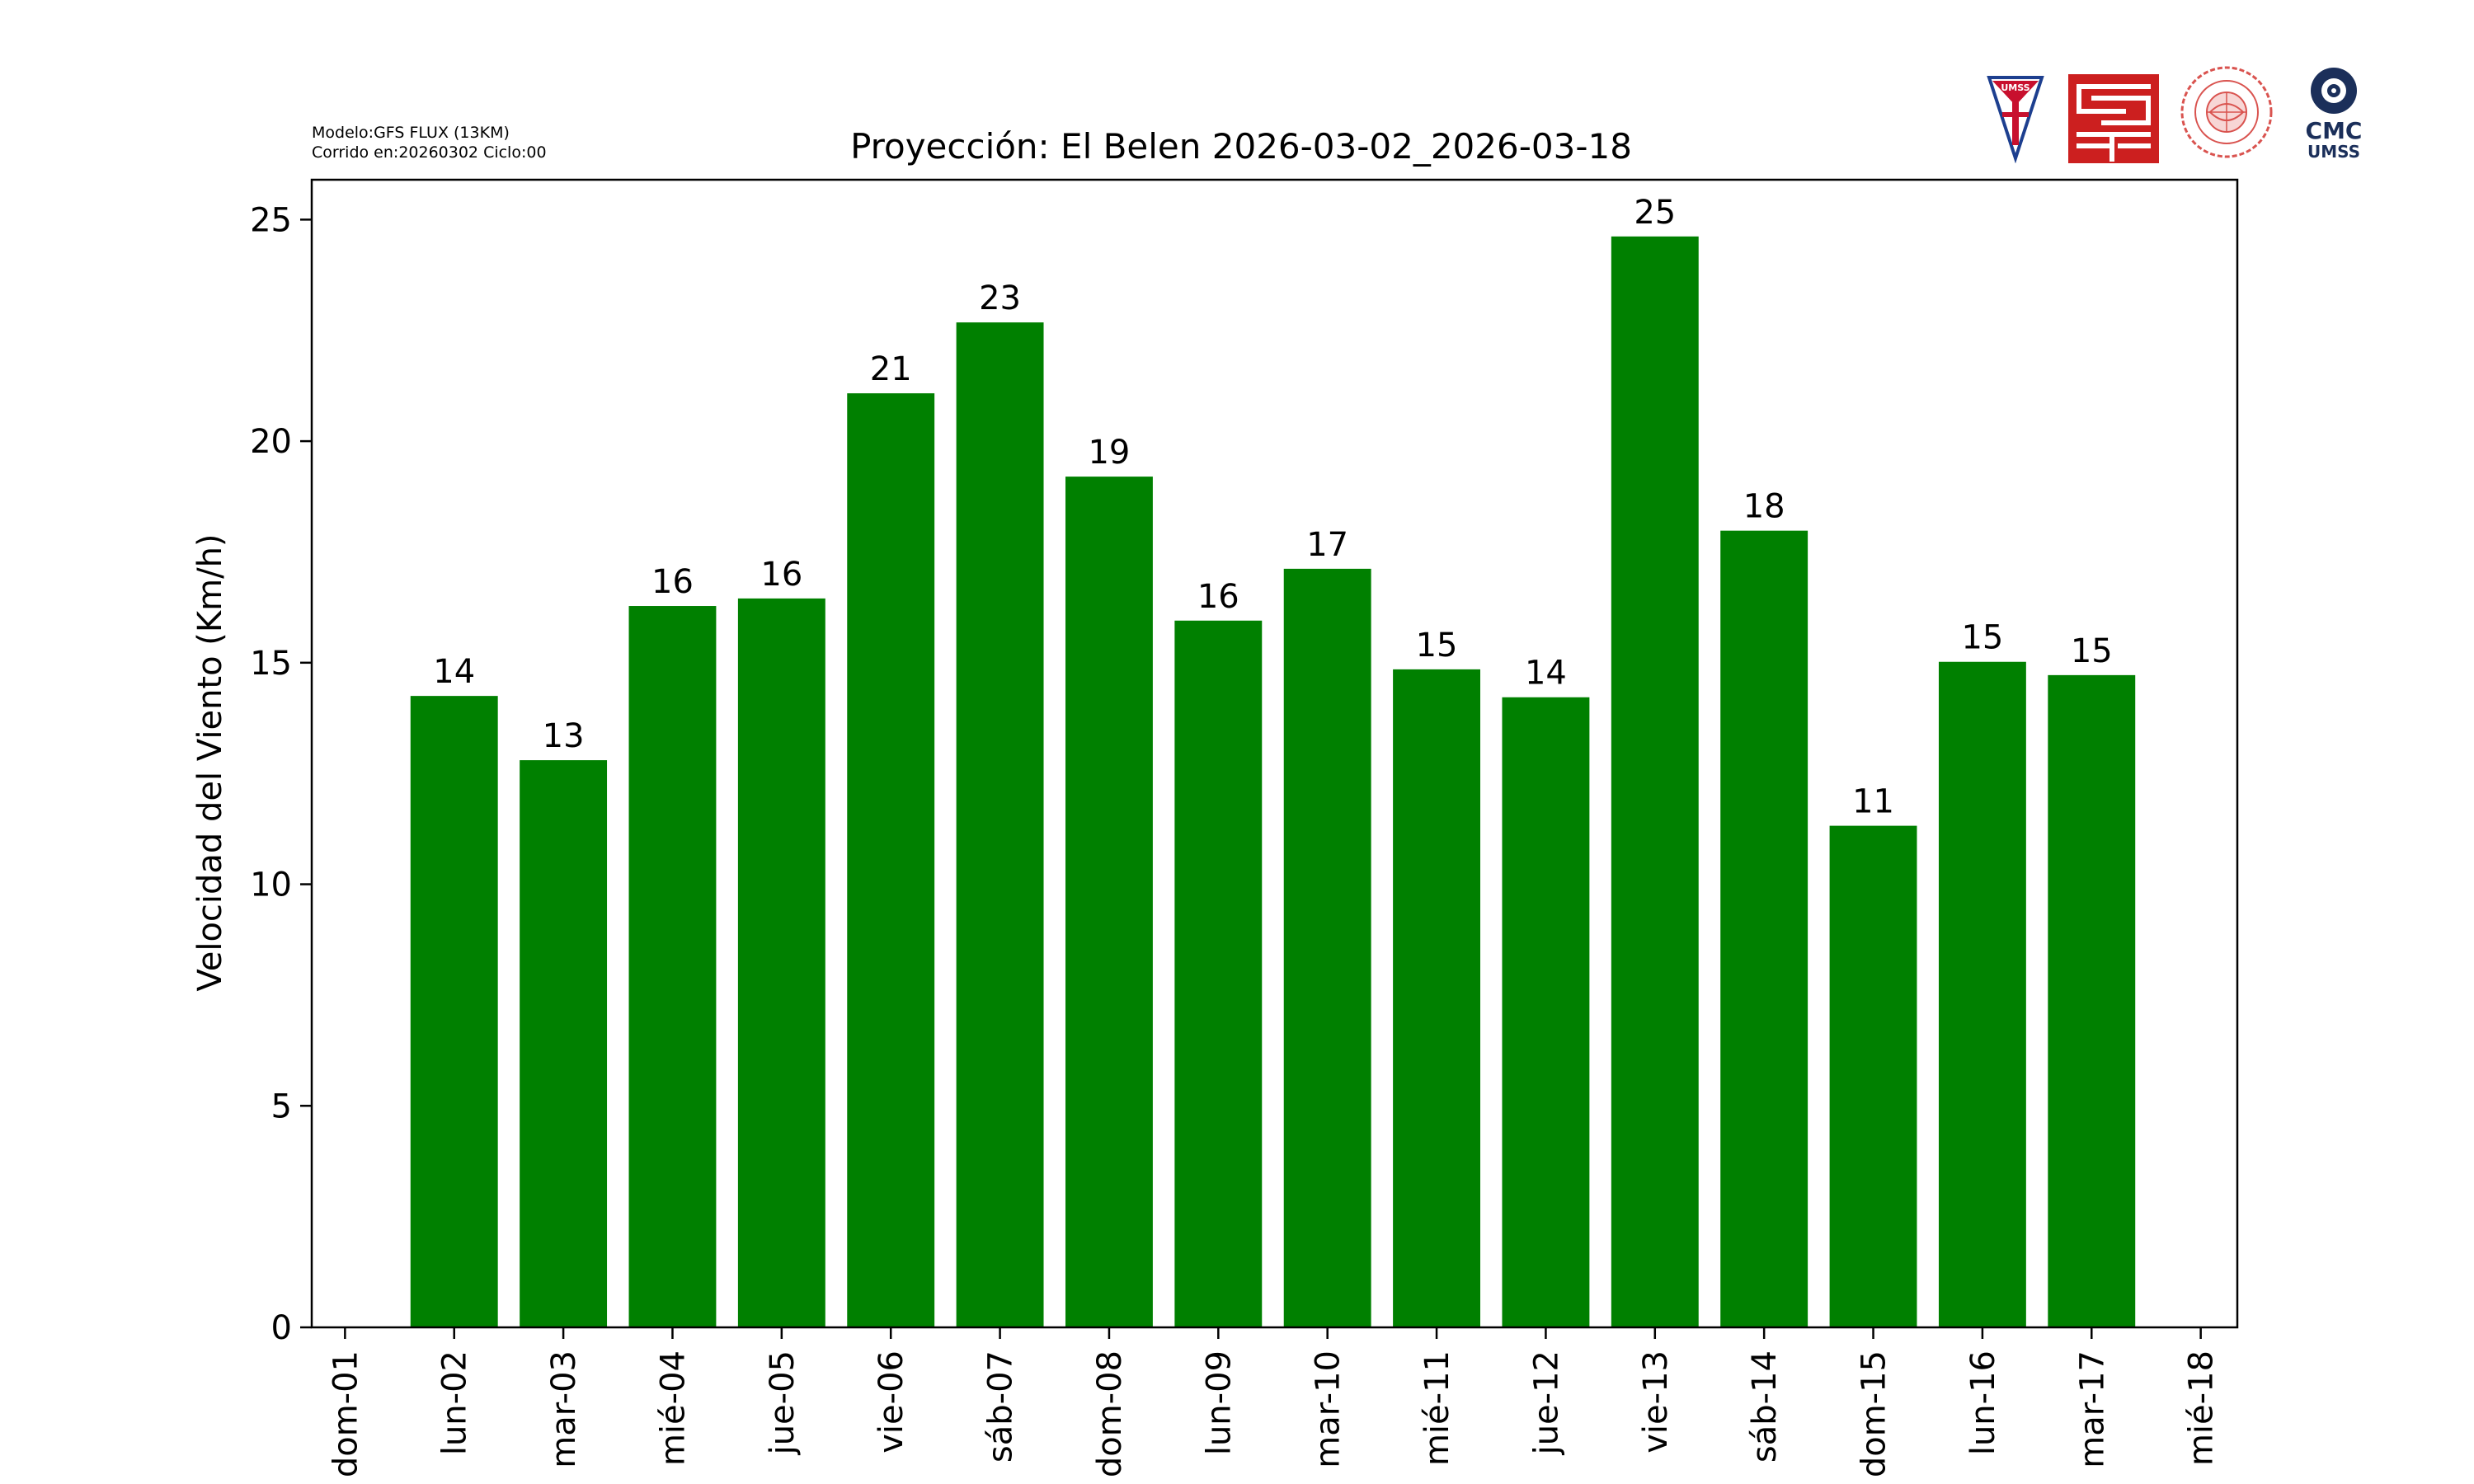 This screenshot has height=1484, width=2474. I want to click on x-tick-label: mar-17, so click(2092, 1409).